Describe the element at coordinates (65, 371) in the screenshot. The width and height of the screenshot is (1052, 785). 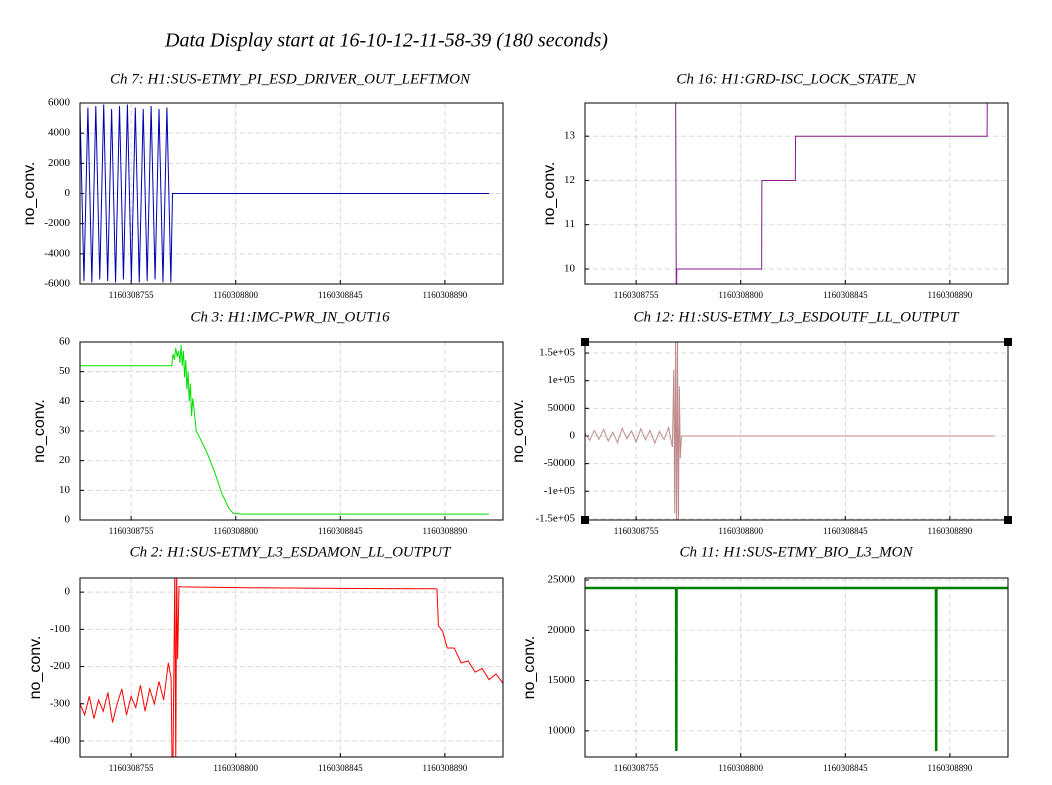
I see `y-tick-label: 50` at that location.